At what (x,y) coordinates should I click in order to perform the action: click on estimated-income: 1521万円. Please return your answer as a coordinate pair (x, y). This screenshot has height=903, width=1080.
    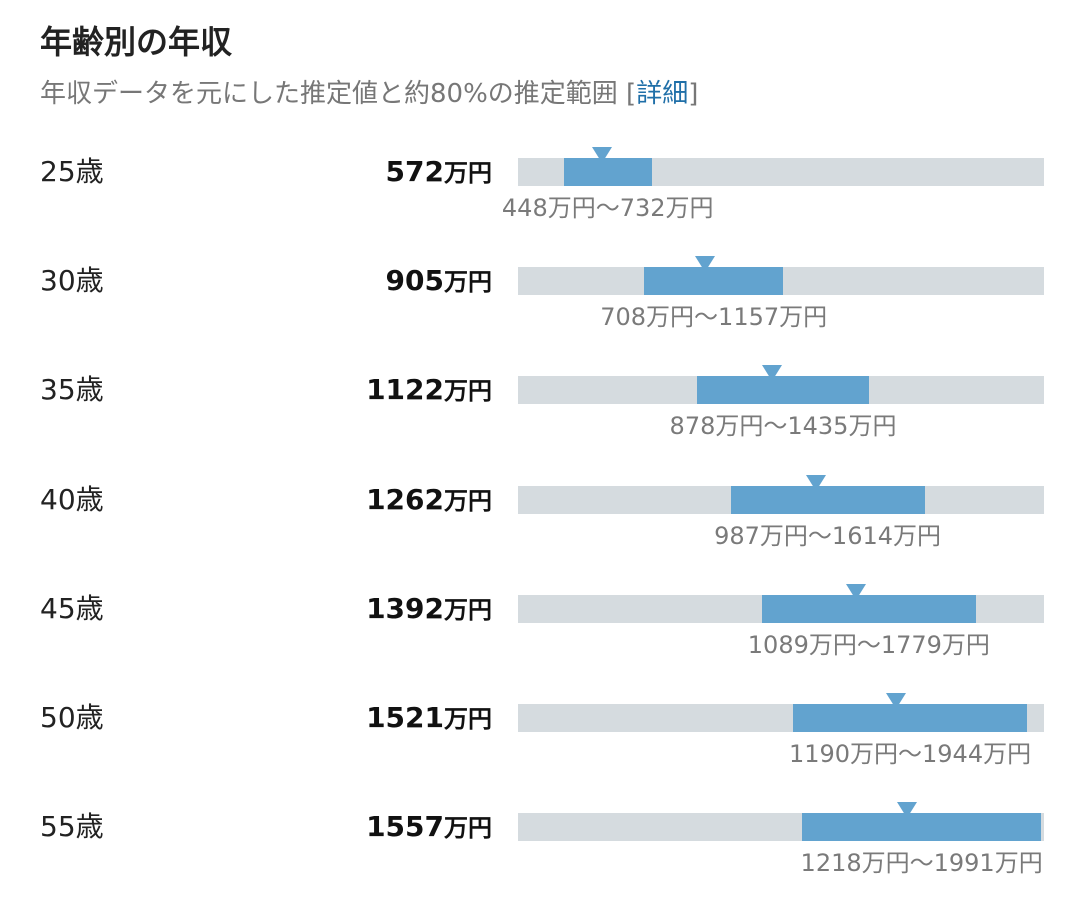
    Looking at the image, I should click on (429, 720).